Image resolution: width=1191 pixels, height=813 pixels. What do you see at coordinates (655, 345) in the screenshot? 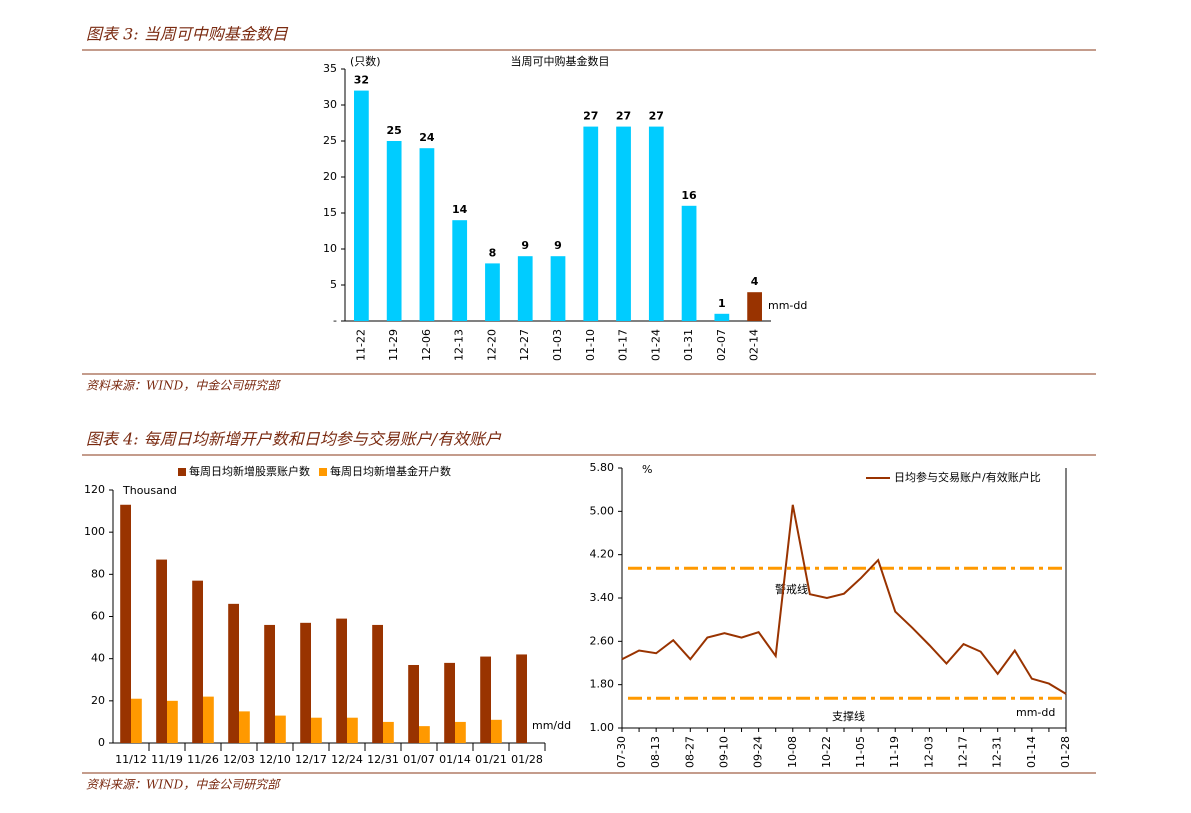
I see `x-tick-label: 01-24` at bounding box center [655, 345].